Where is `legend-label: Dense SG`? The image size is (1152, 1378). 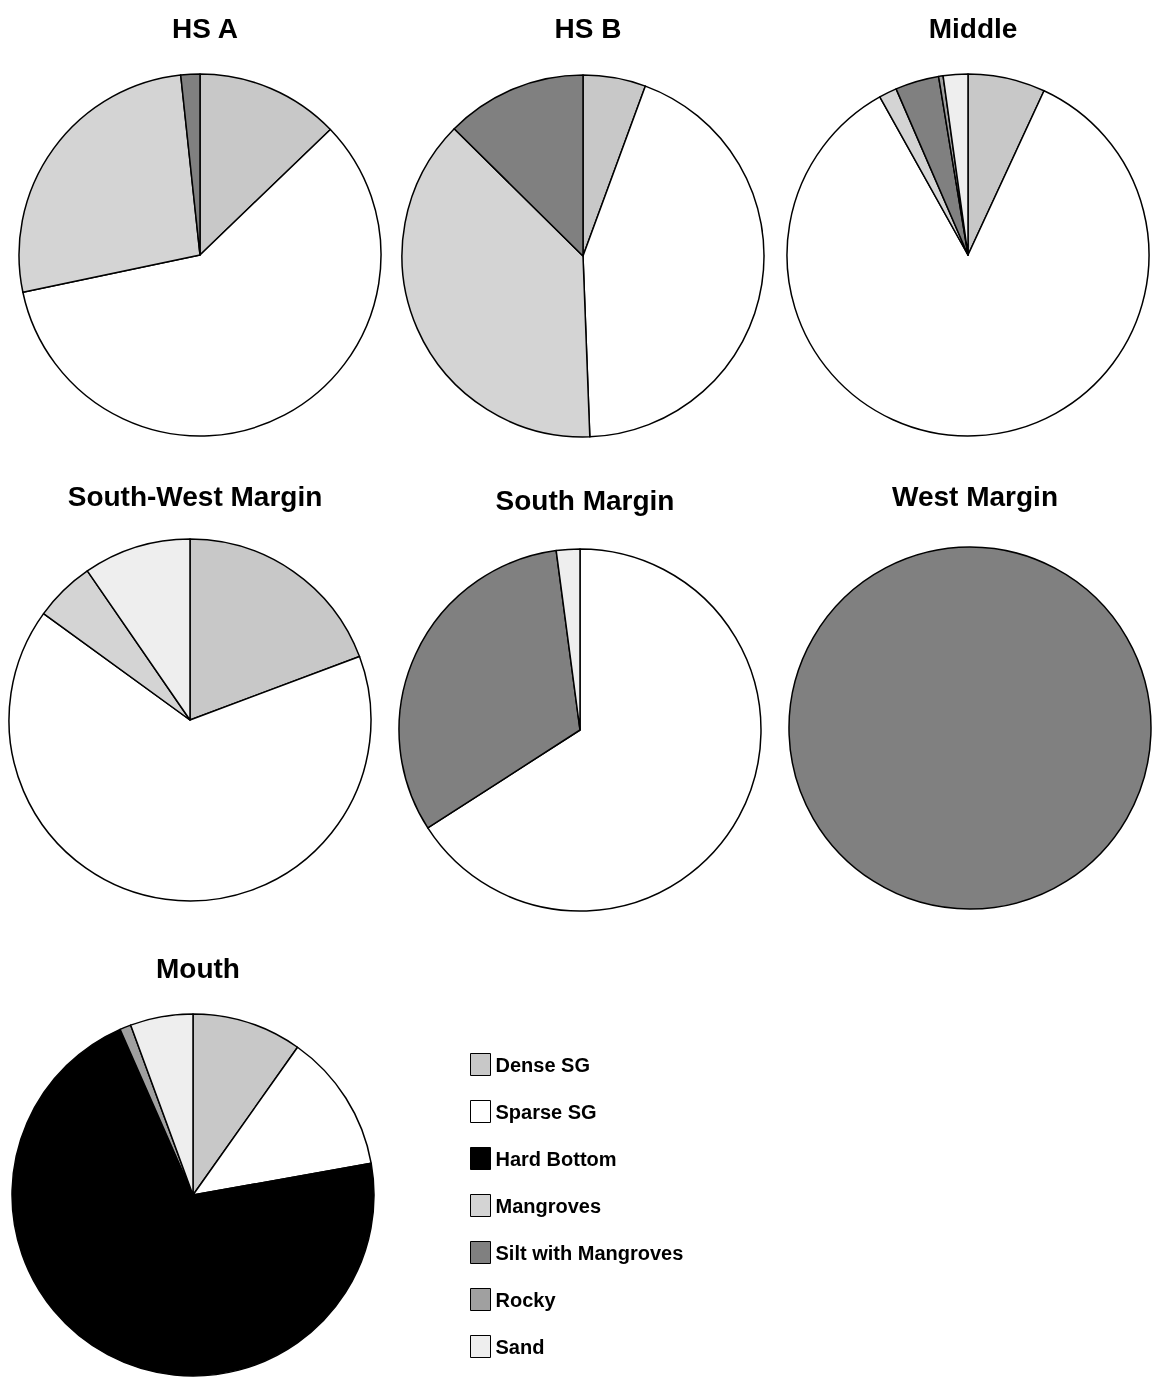
legend-label: Dense SG is located at coordinates (542, 1064).